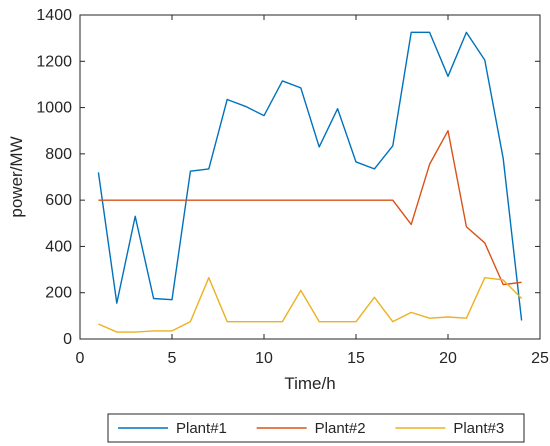 This screenshot has width=550, height=446. Describe the element at coordinates (264, 358) in the screenshot. I see `x-tick-label: 10` at that location.